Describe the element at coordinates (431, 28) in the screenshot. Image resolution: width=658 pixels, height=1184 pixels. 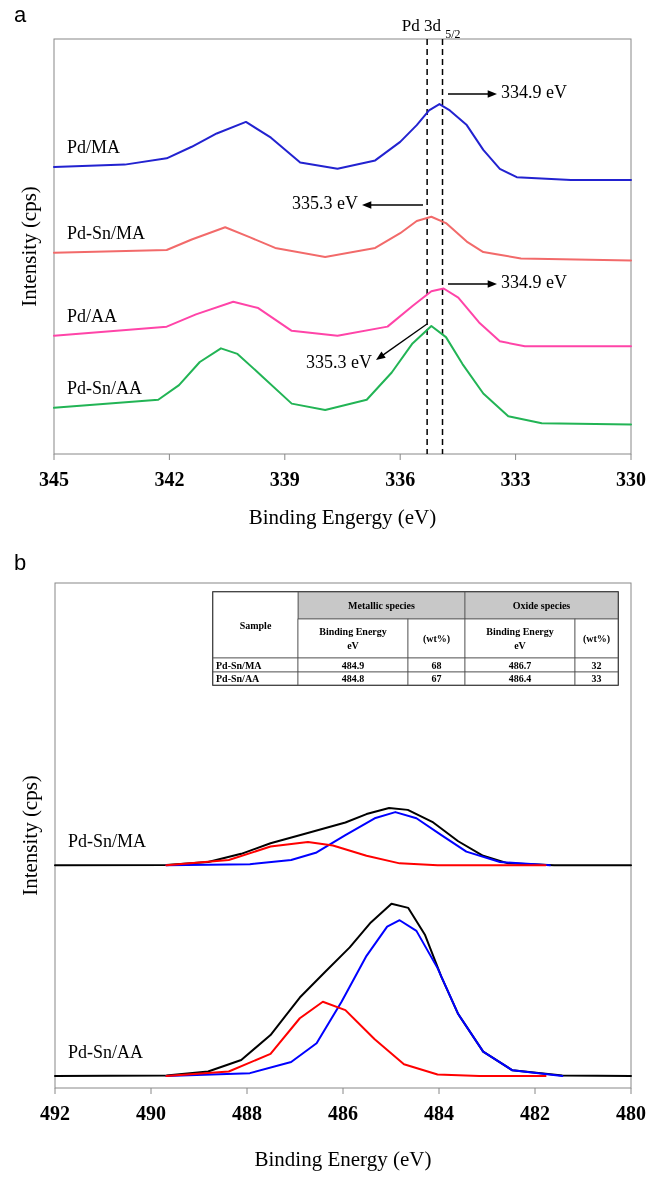
I see `ref-line-label: Pd 3d $_{5/2}$` at that location.